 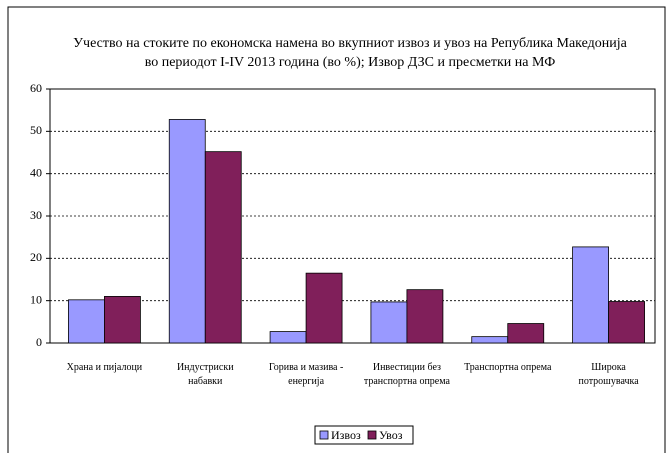 What do you see at coordinates (391, 435) in the screenshot?
I see `legend-label: Увоз` at bounding box center [391, 435].